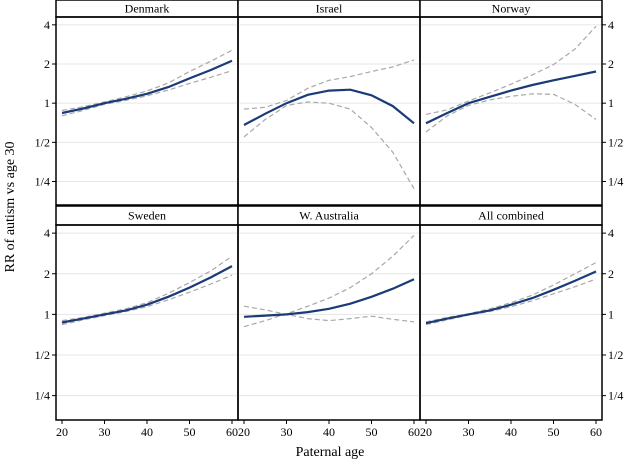 This screenshot has height=461, width=632. I want to click on strip-label-all-combined: All combined, so click(511, 216).